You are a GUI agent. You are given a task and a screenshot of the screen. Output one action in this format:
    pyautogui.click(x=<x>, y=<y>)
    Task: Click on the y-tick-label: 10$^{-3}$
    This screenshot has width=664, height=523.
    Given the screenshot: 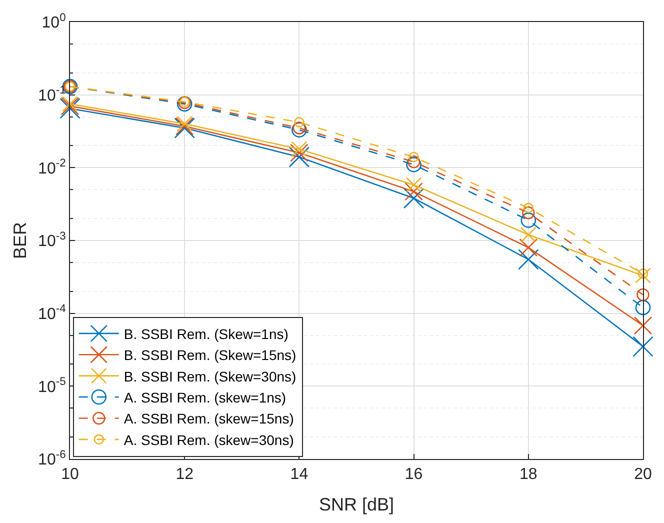 What is the action you would take?
    pyautogui.click(x=52, y=240)
    